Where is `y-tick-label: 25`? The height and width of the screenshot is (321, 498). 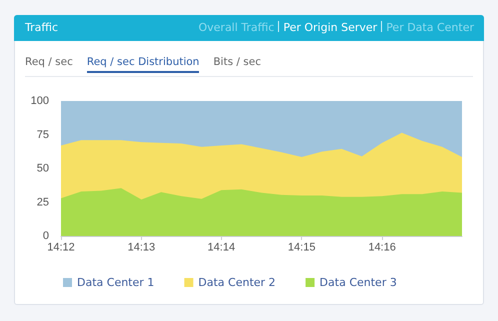 y-tick-label: 25 is located at coordinates (42, 202).